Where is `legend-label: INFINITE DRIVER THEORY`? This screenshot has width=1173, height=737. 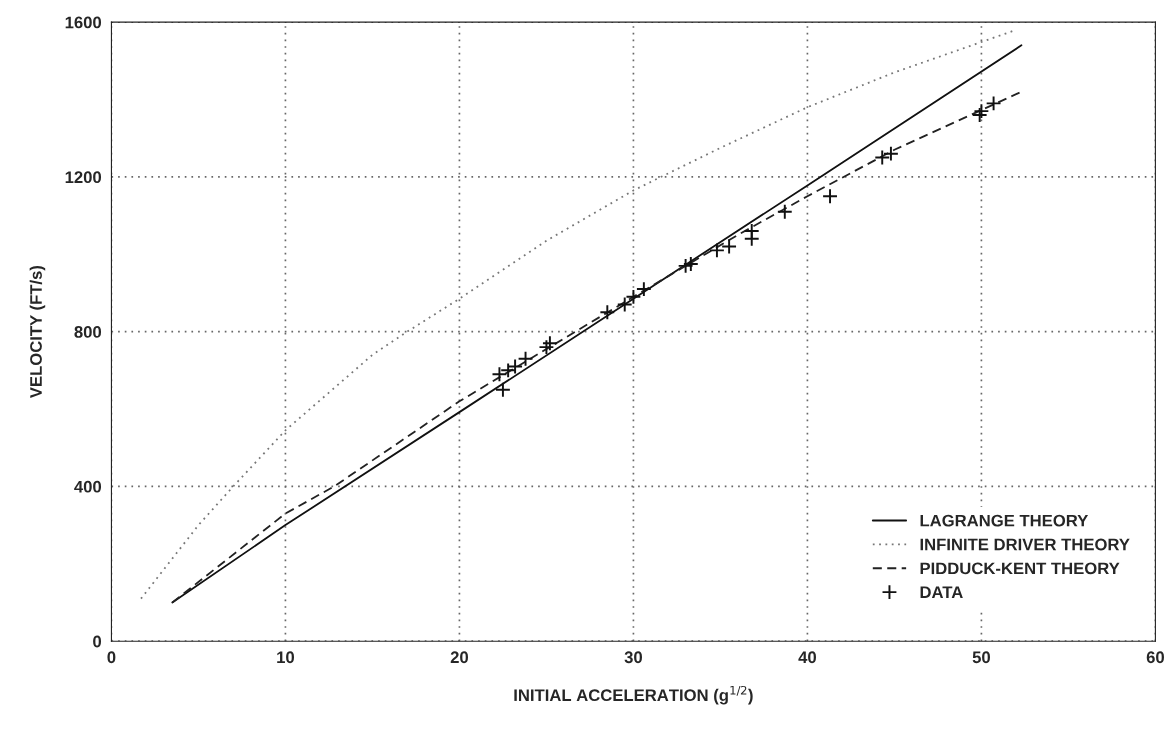
legend-label: INFINITE DRIVER THEORY is located at coordinates (1025, 544).